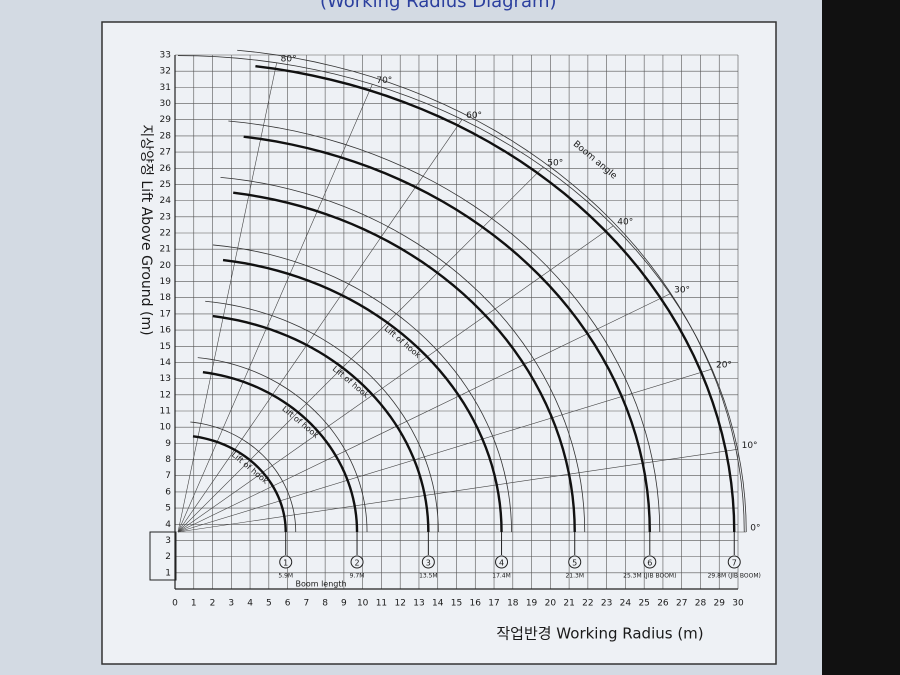 The width and height of the screenshot is (900, 675). I want to click on x-tick-label: 25, so click(643, 604).